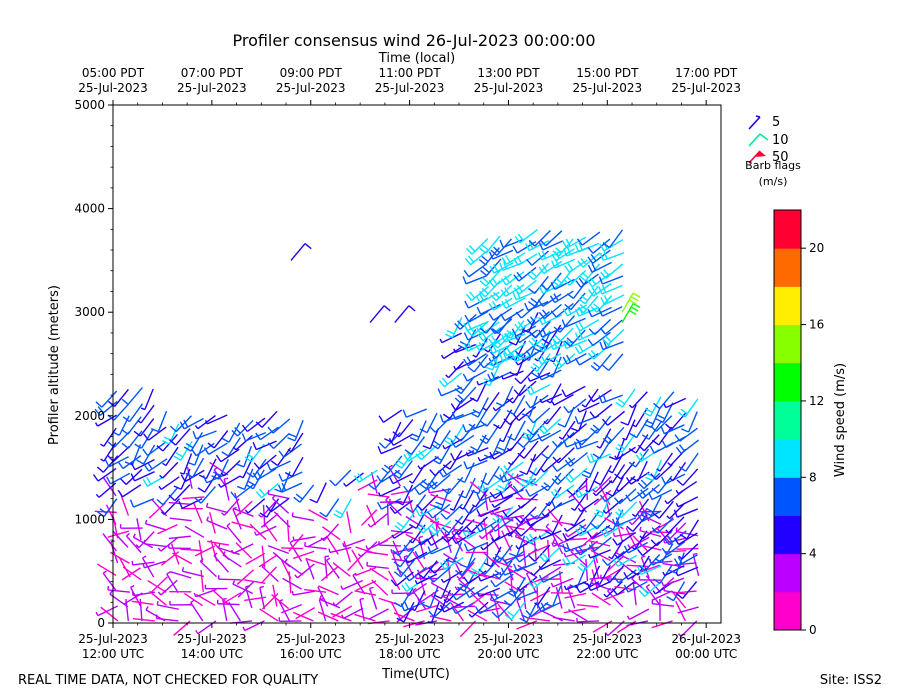  Describe the element at coordinates (787, 420) in the screenshot. I see `colorbar-frame` at that location.